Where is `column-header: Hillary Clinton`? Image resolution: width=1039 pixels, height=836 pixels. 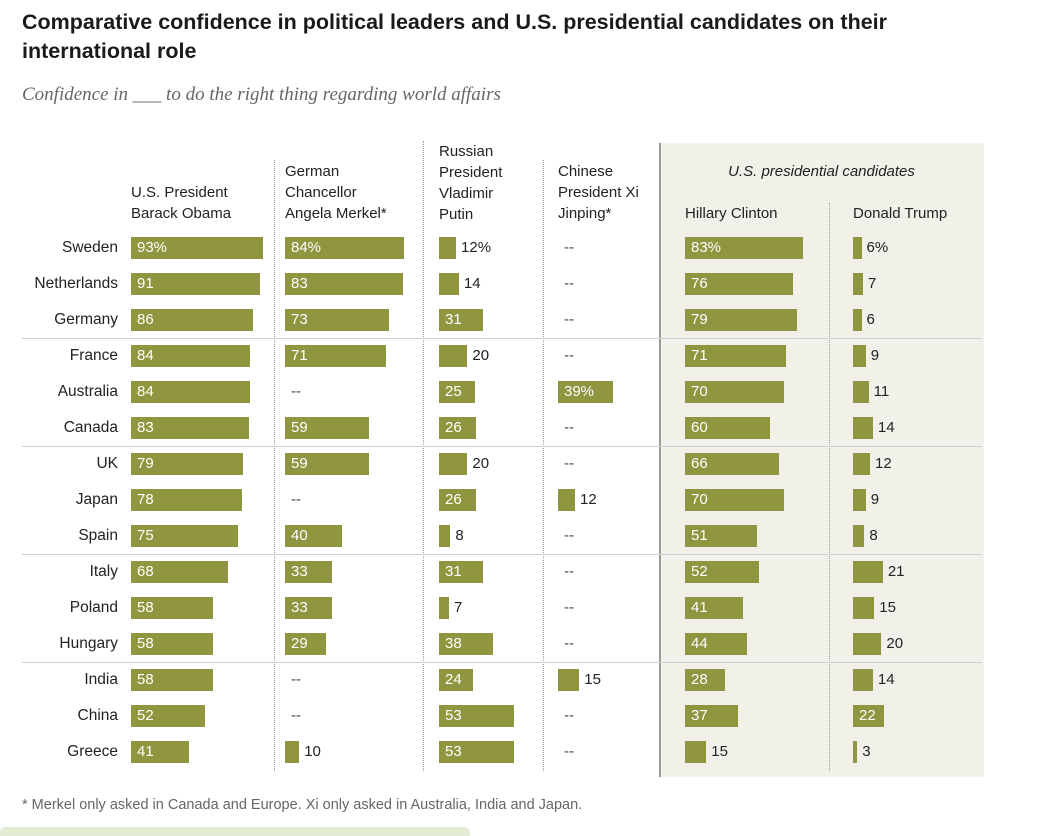
column-header: Hillary Clinton is located at coordinates (731, 213).